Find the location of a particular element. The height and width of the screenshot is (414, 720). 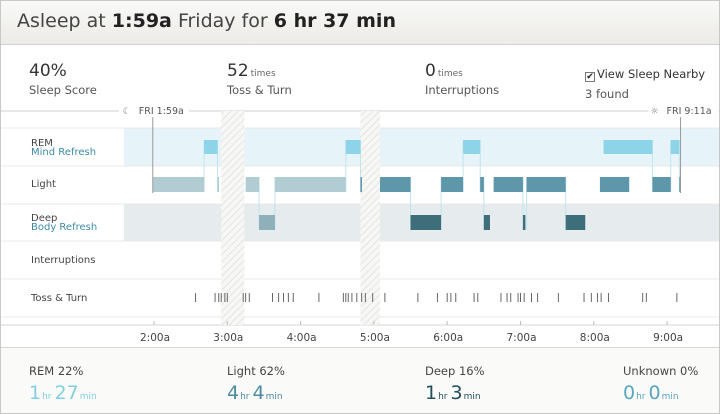

summary-deep: Deep 16% 1hr 3min is located at coordinates (455, 384).